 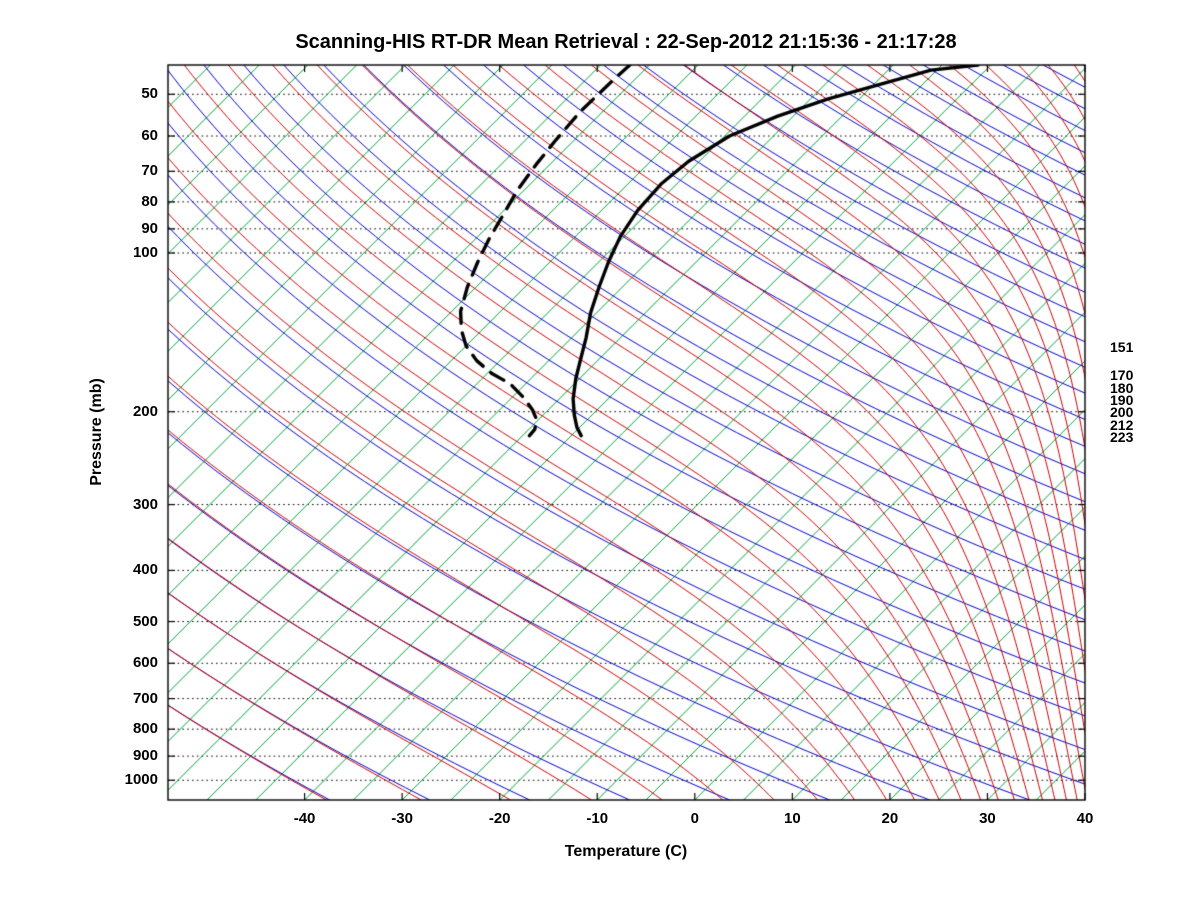 What do you see at coordinates (694, 818) in the screenshot?
I see `x-tick-label: 0` at bounding box center [694, 818].